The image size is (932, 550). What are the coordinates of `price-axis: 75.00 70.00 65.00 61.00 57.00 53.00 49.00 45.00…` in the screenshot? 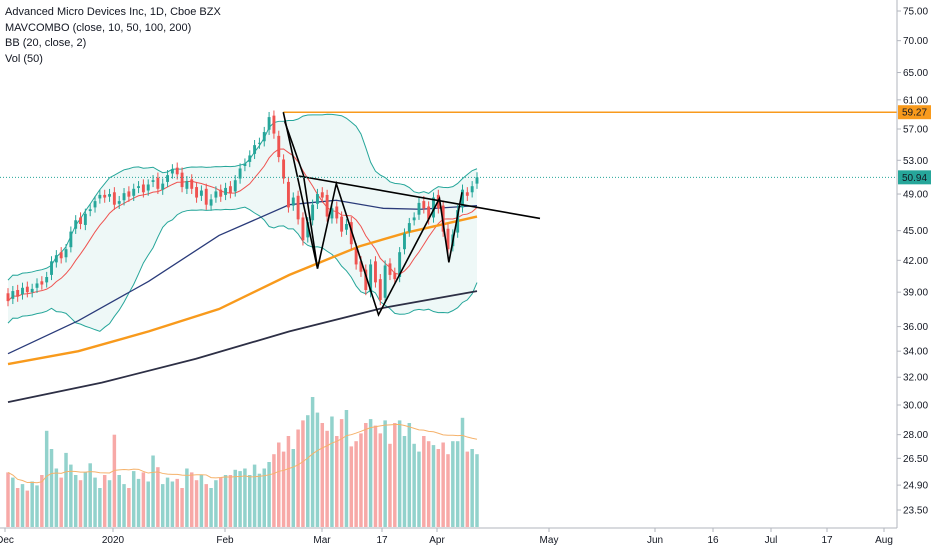 It's located at (912, 264).